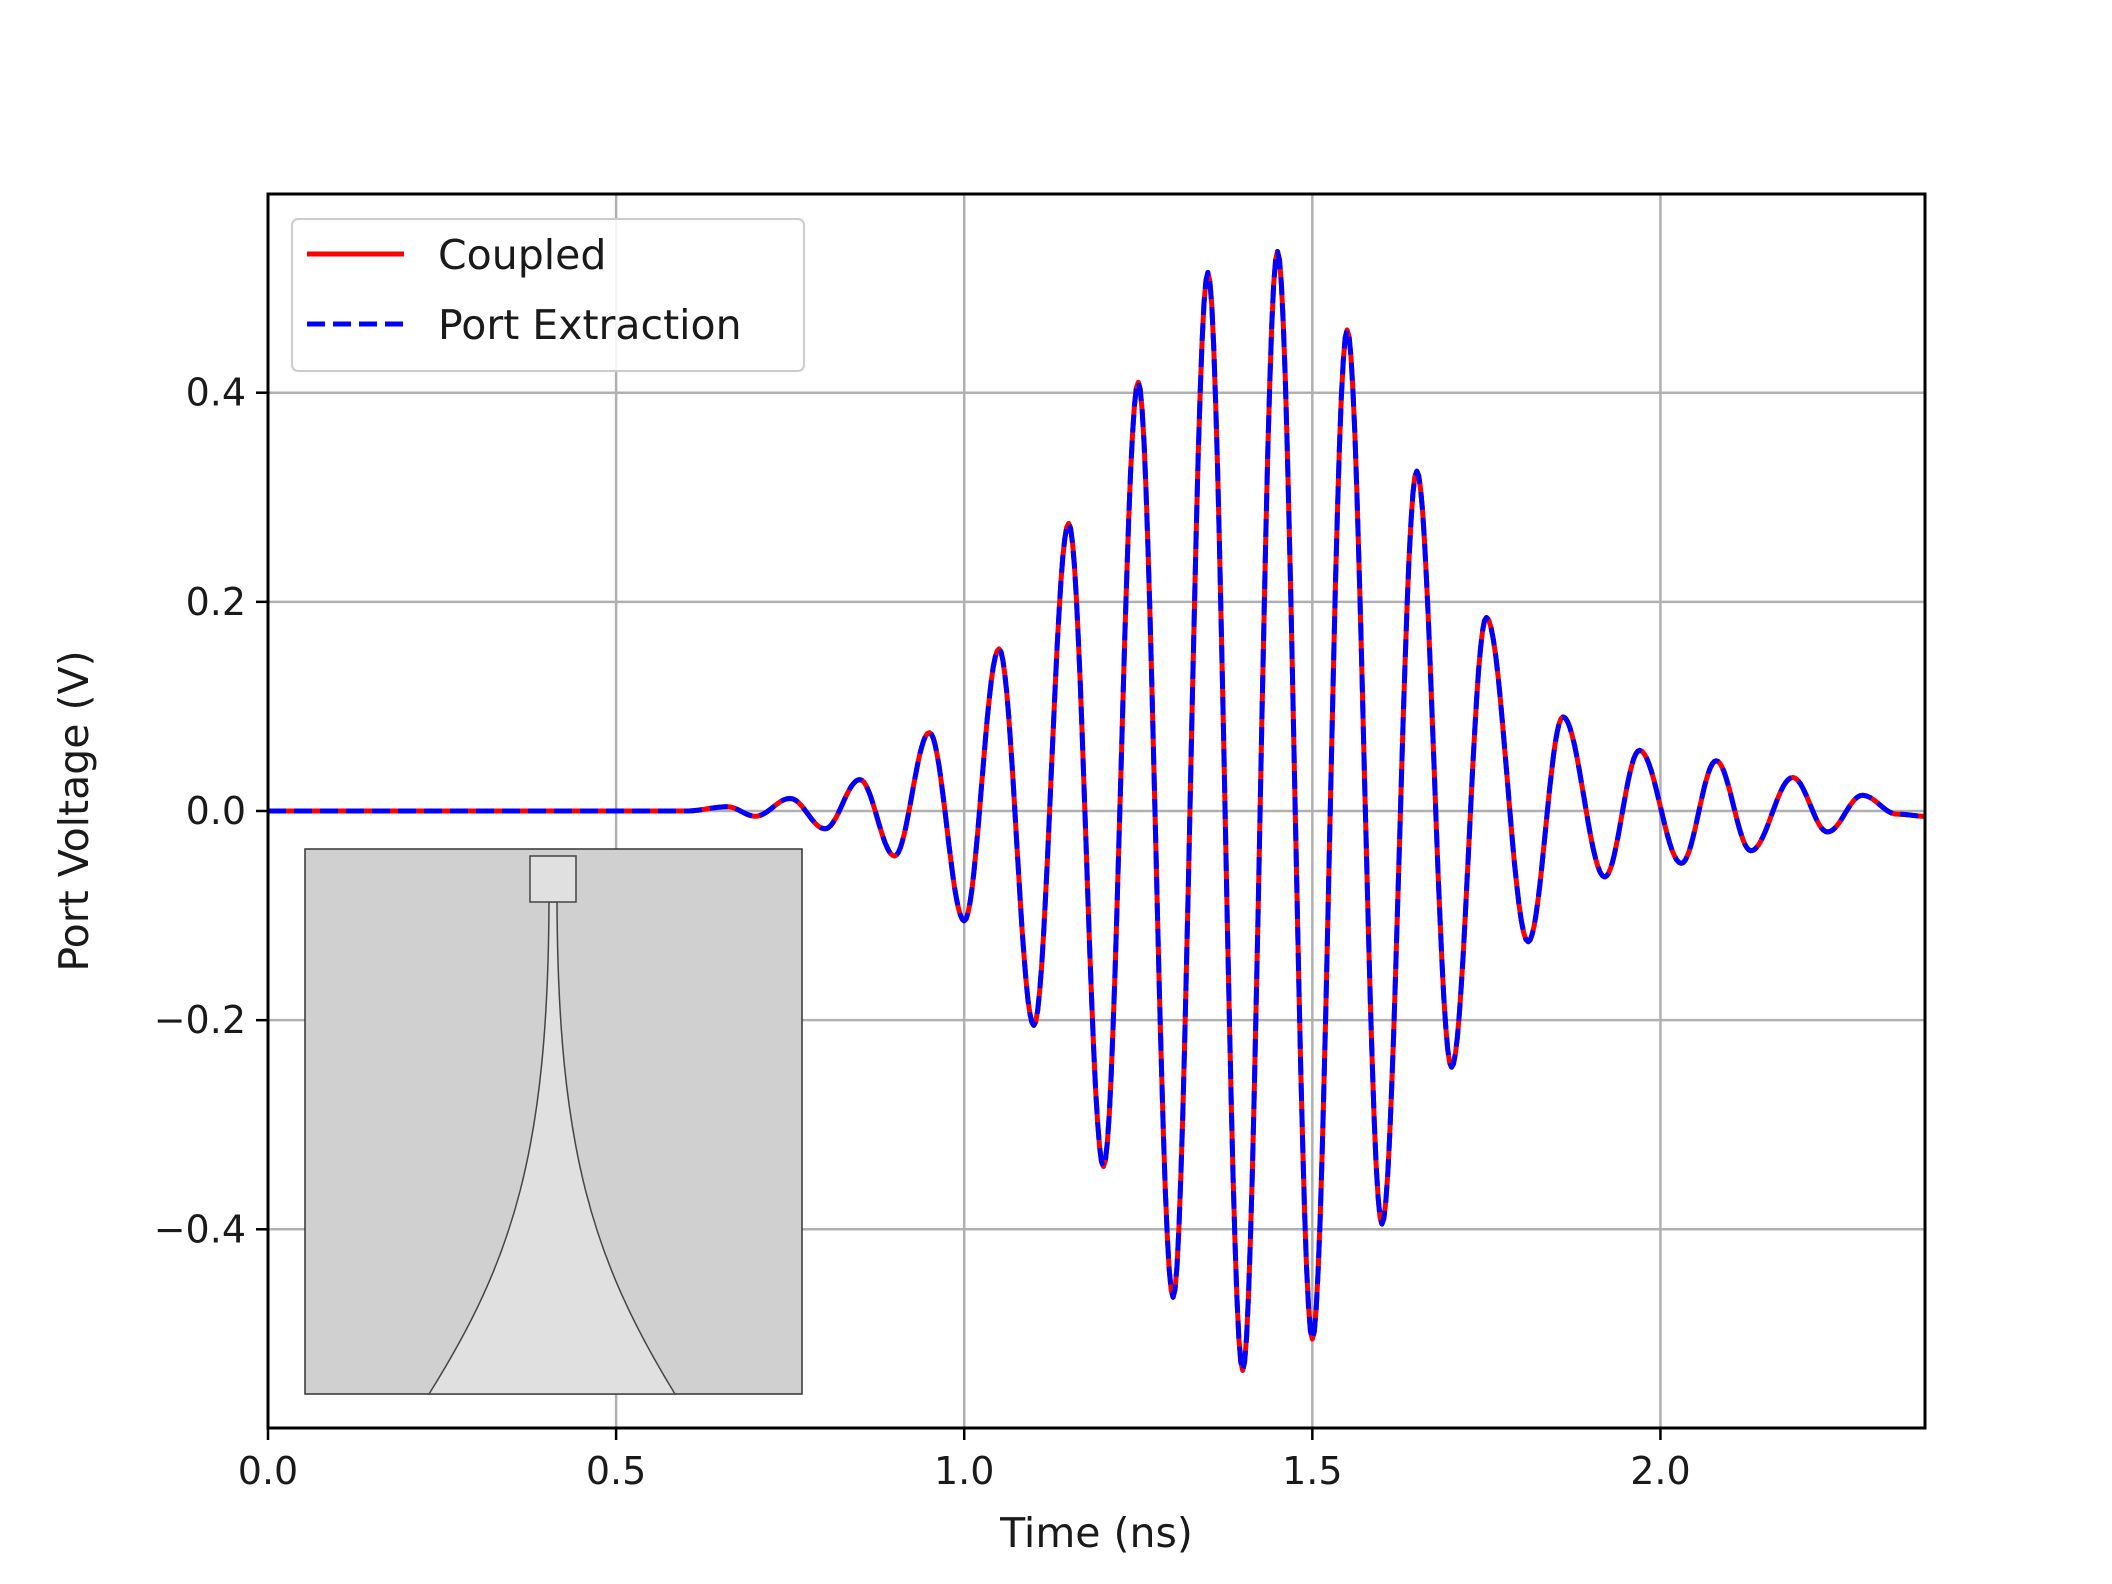 Image resolution: width=2112 pixels, height=1584 pixels. Describe the element at coordinates (200, 1020) in the screenshot. I see `y-tick-label: −0.2` at that location.